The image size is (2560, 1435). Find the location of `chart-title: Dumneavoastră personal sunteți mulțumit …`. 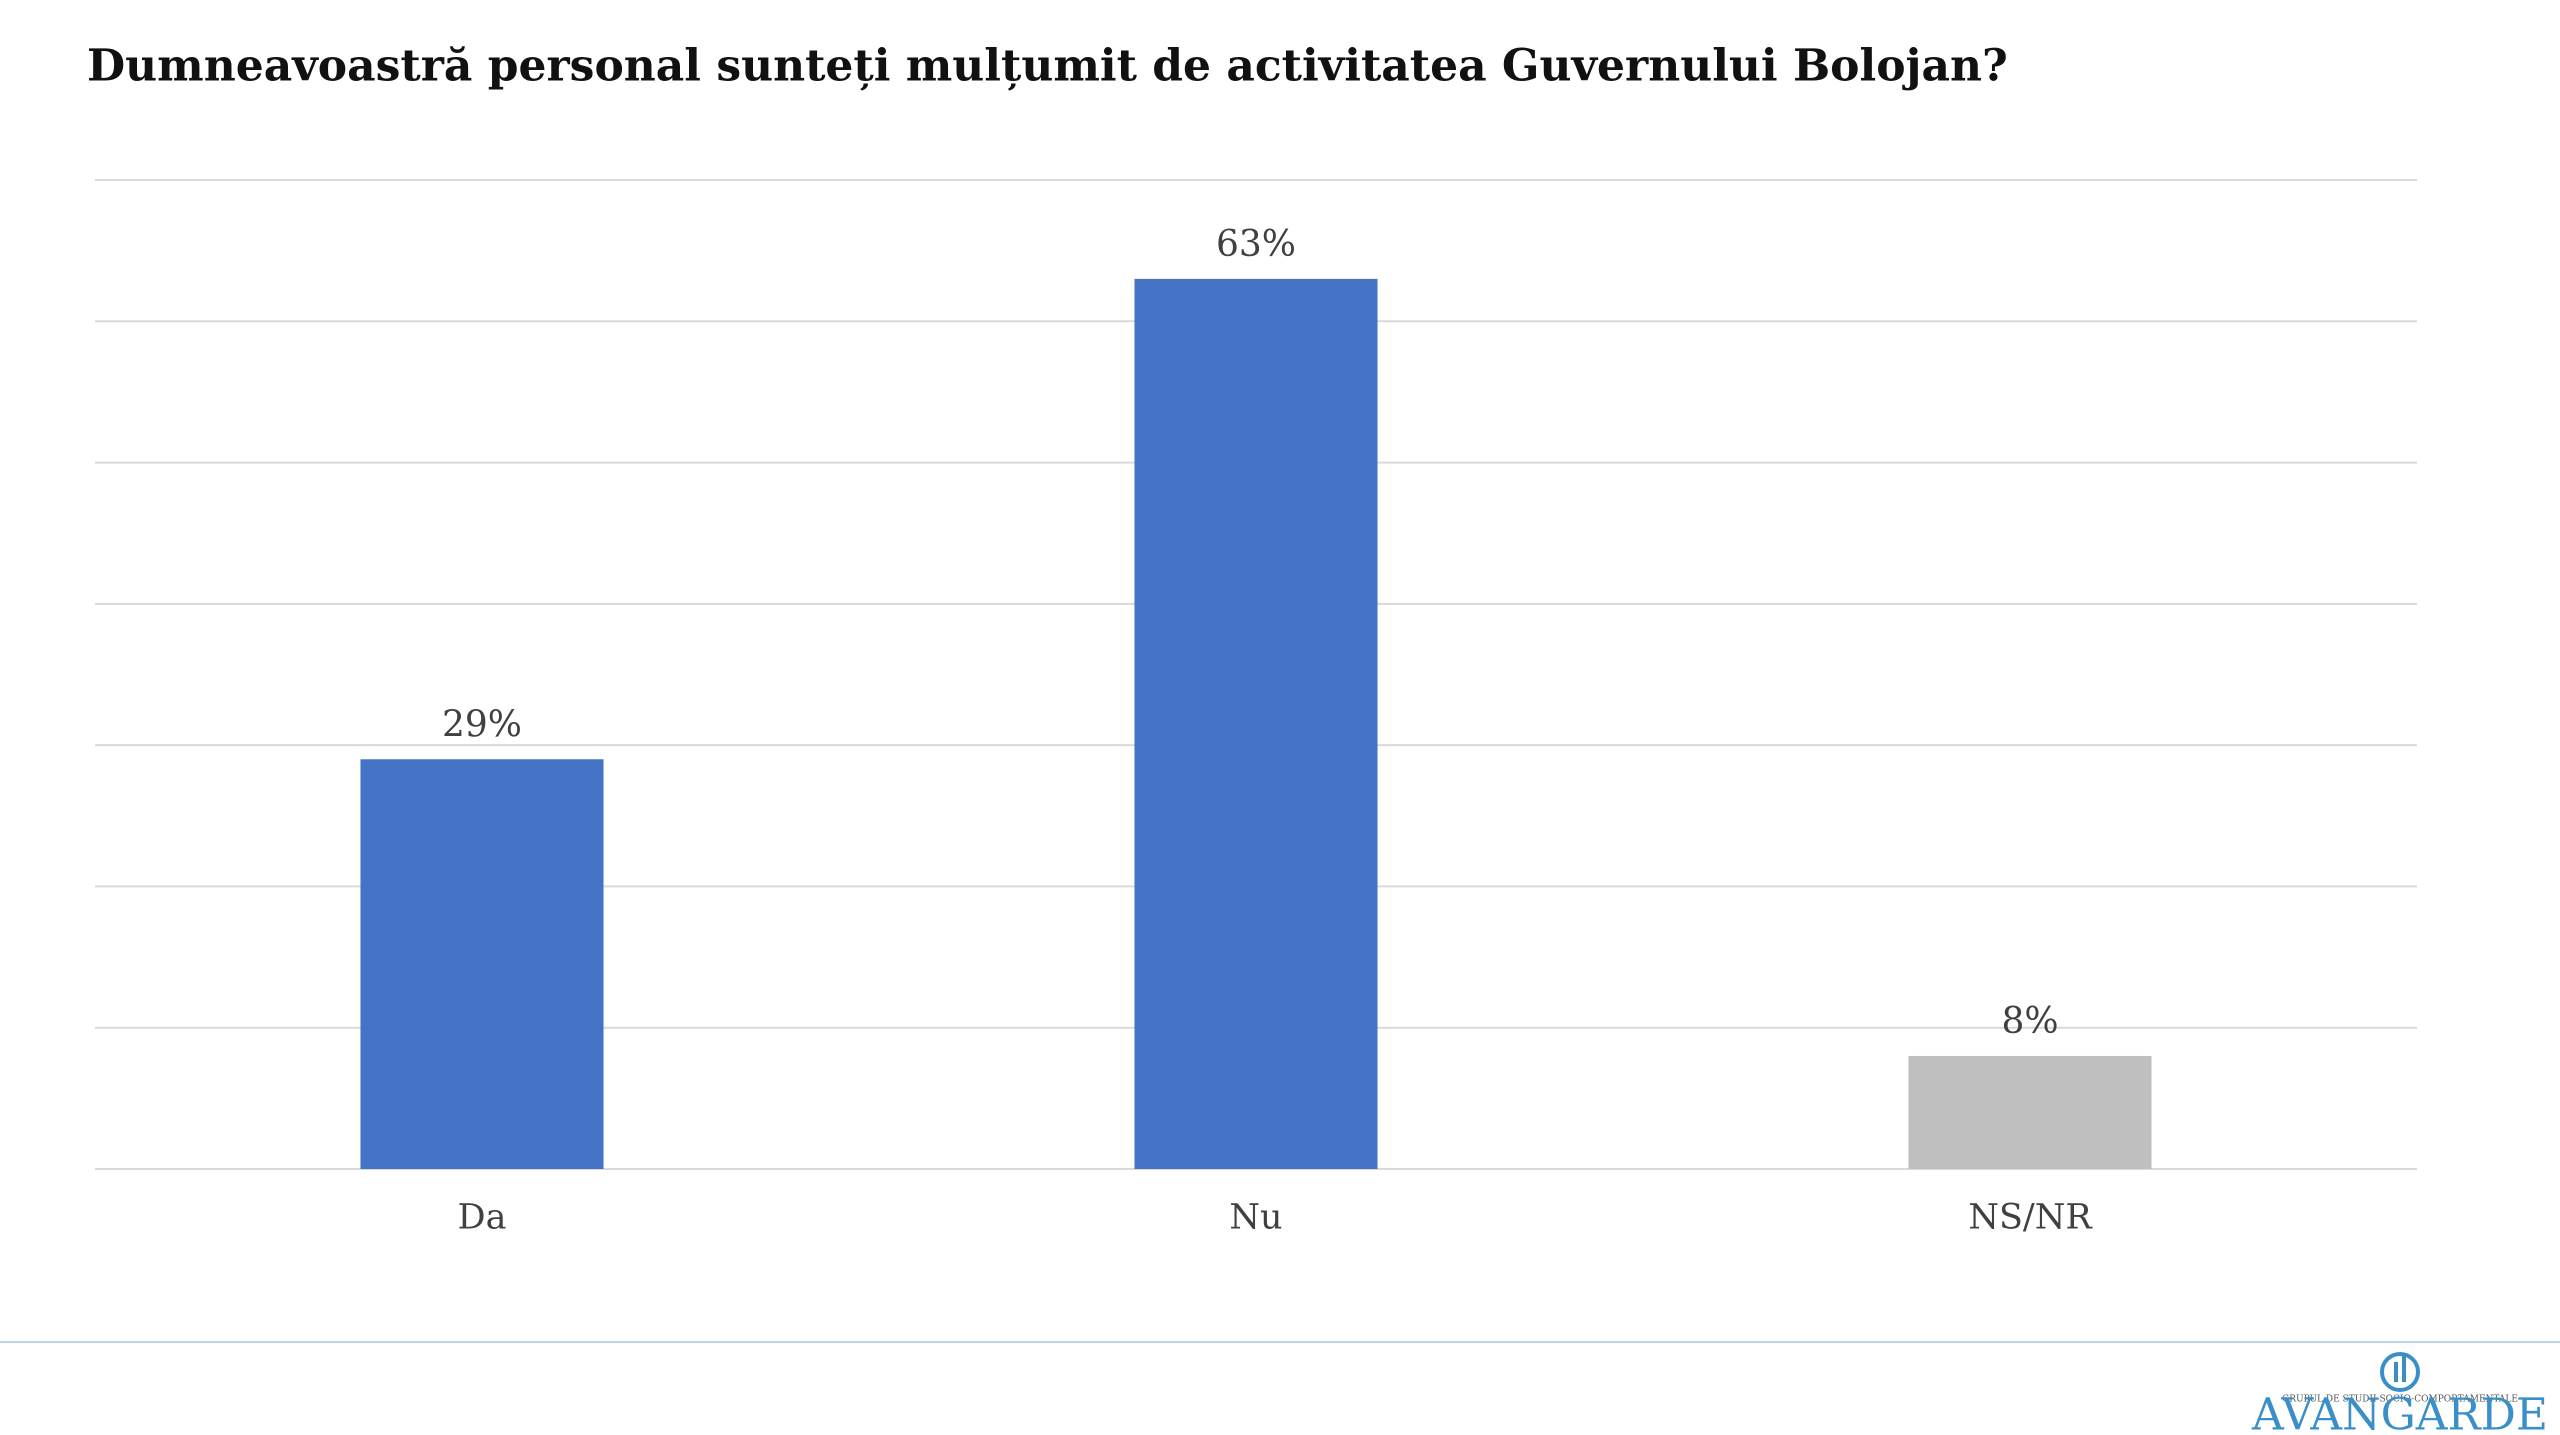

chart-title: Dumneavoastră personal sunteți mulțumit … is located at coordinates (1047, 66).